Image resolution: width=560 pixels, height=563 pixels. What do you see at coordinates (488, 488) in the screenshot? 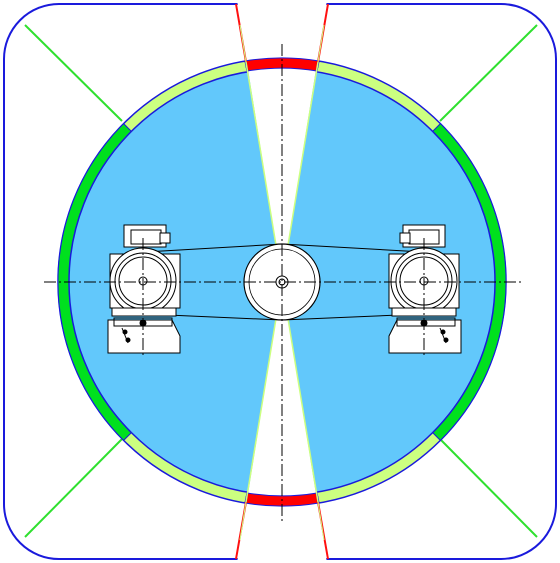
I see `diagonal-line-bottom-right` at bounding box center [488, 488].